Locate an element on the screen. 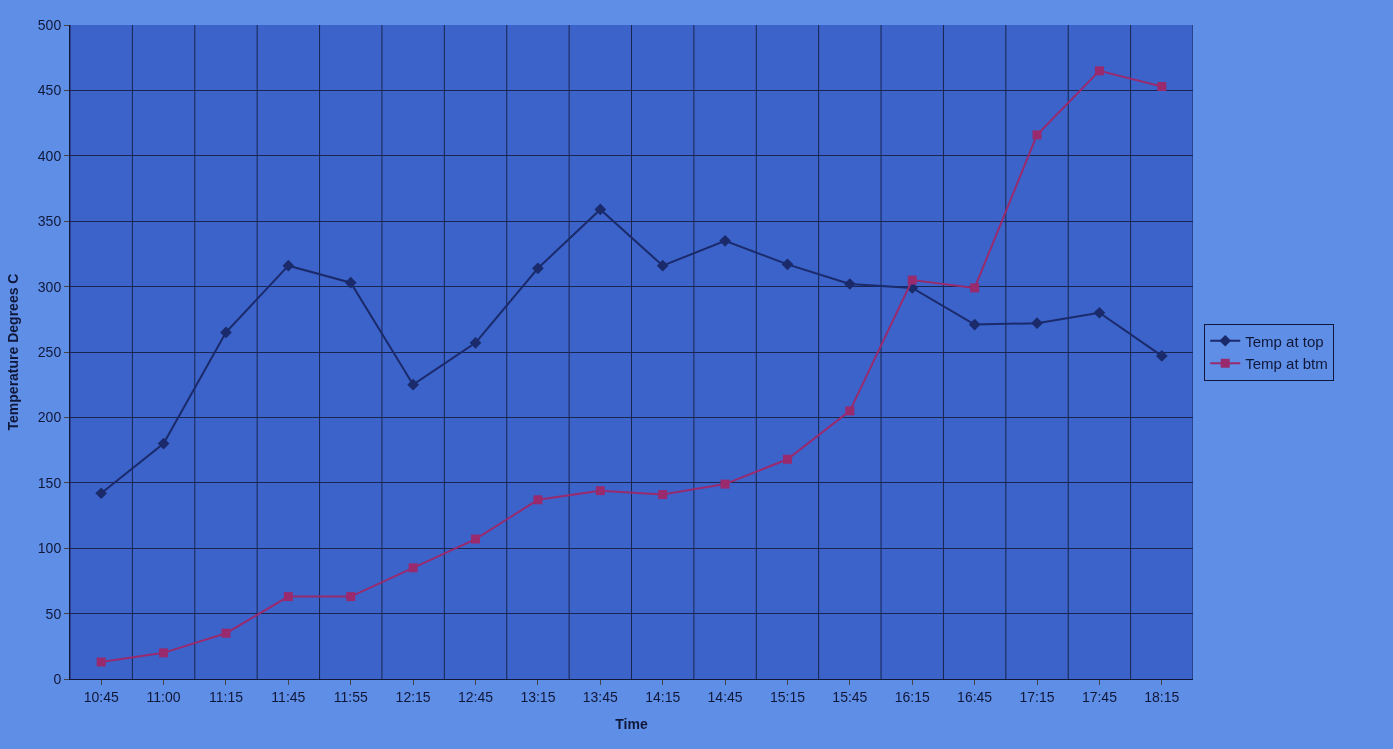 The width and height of the screenshot is (1393, 749). y-tick-label: 200 is located at coordinates (49, 417).